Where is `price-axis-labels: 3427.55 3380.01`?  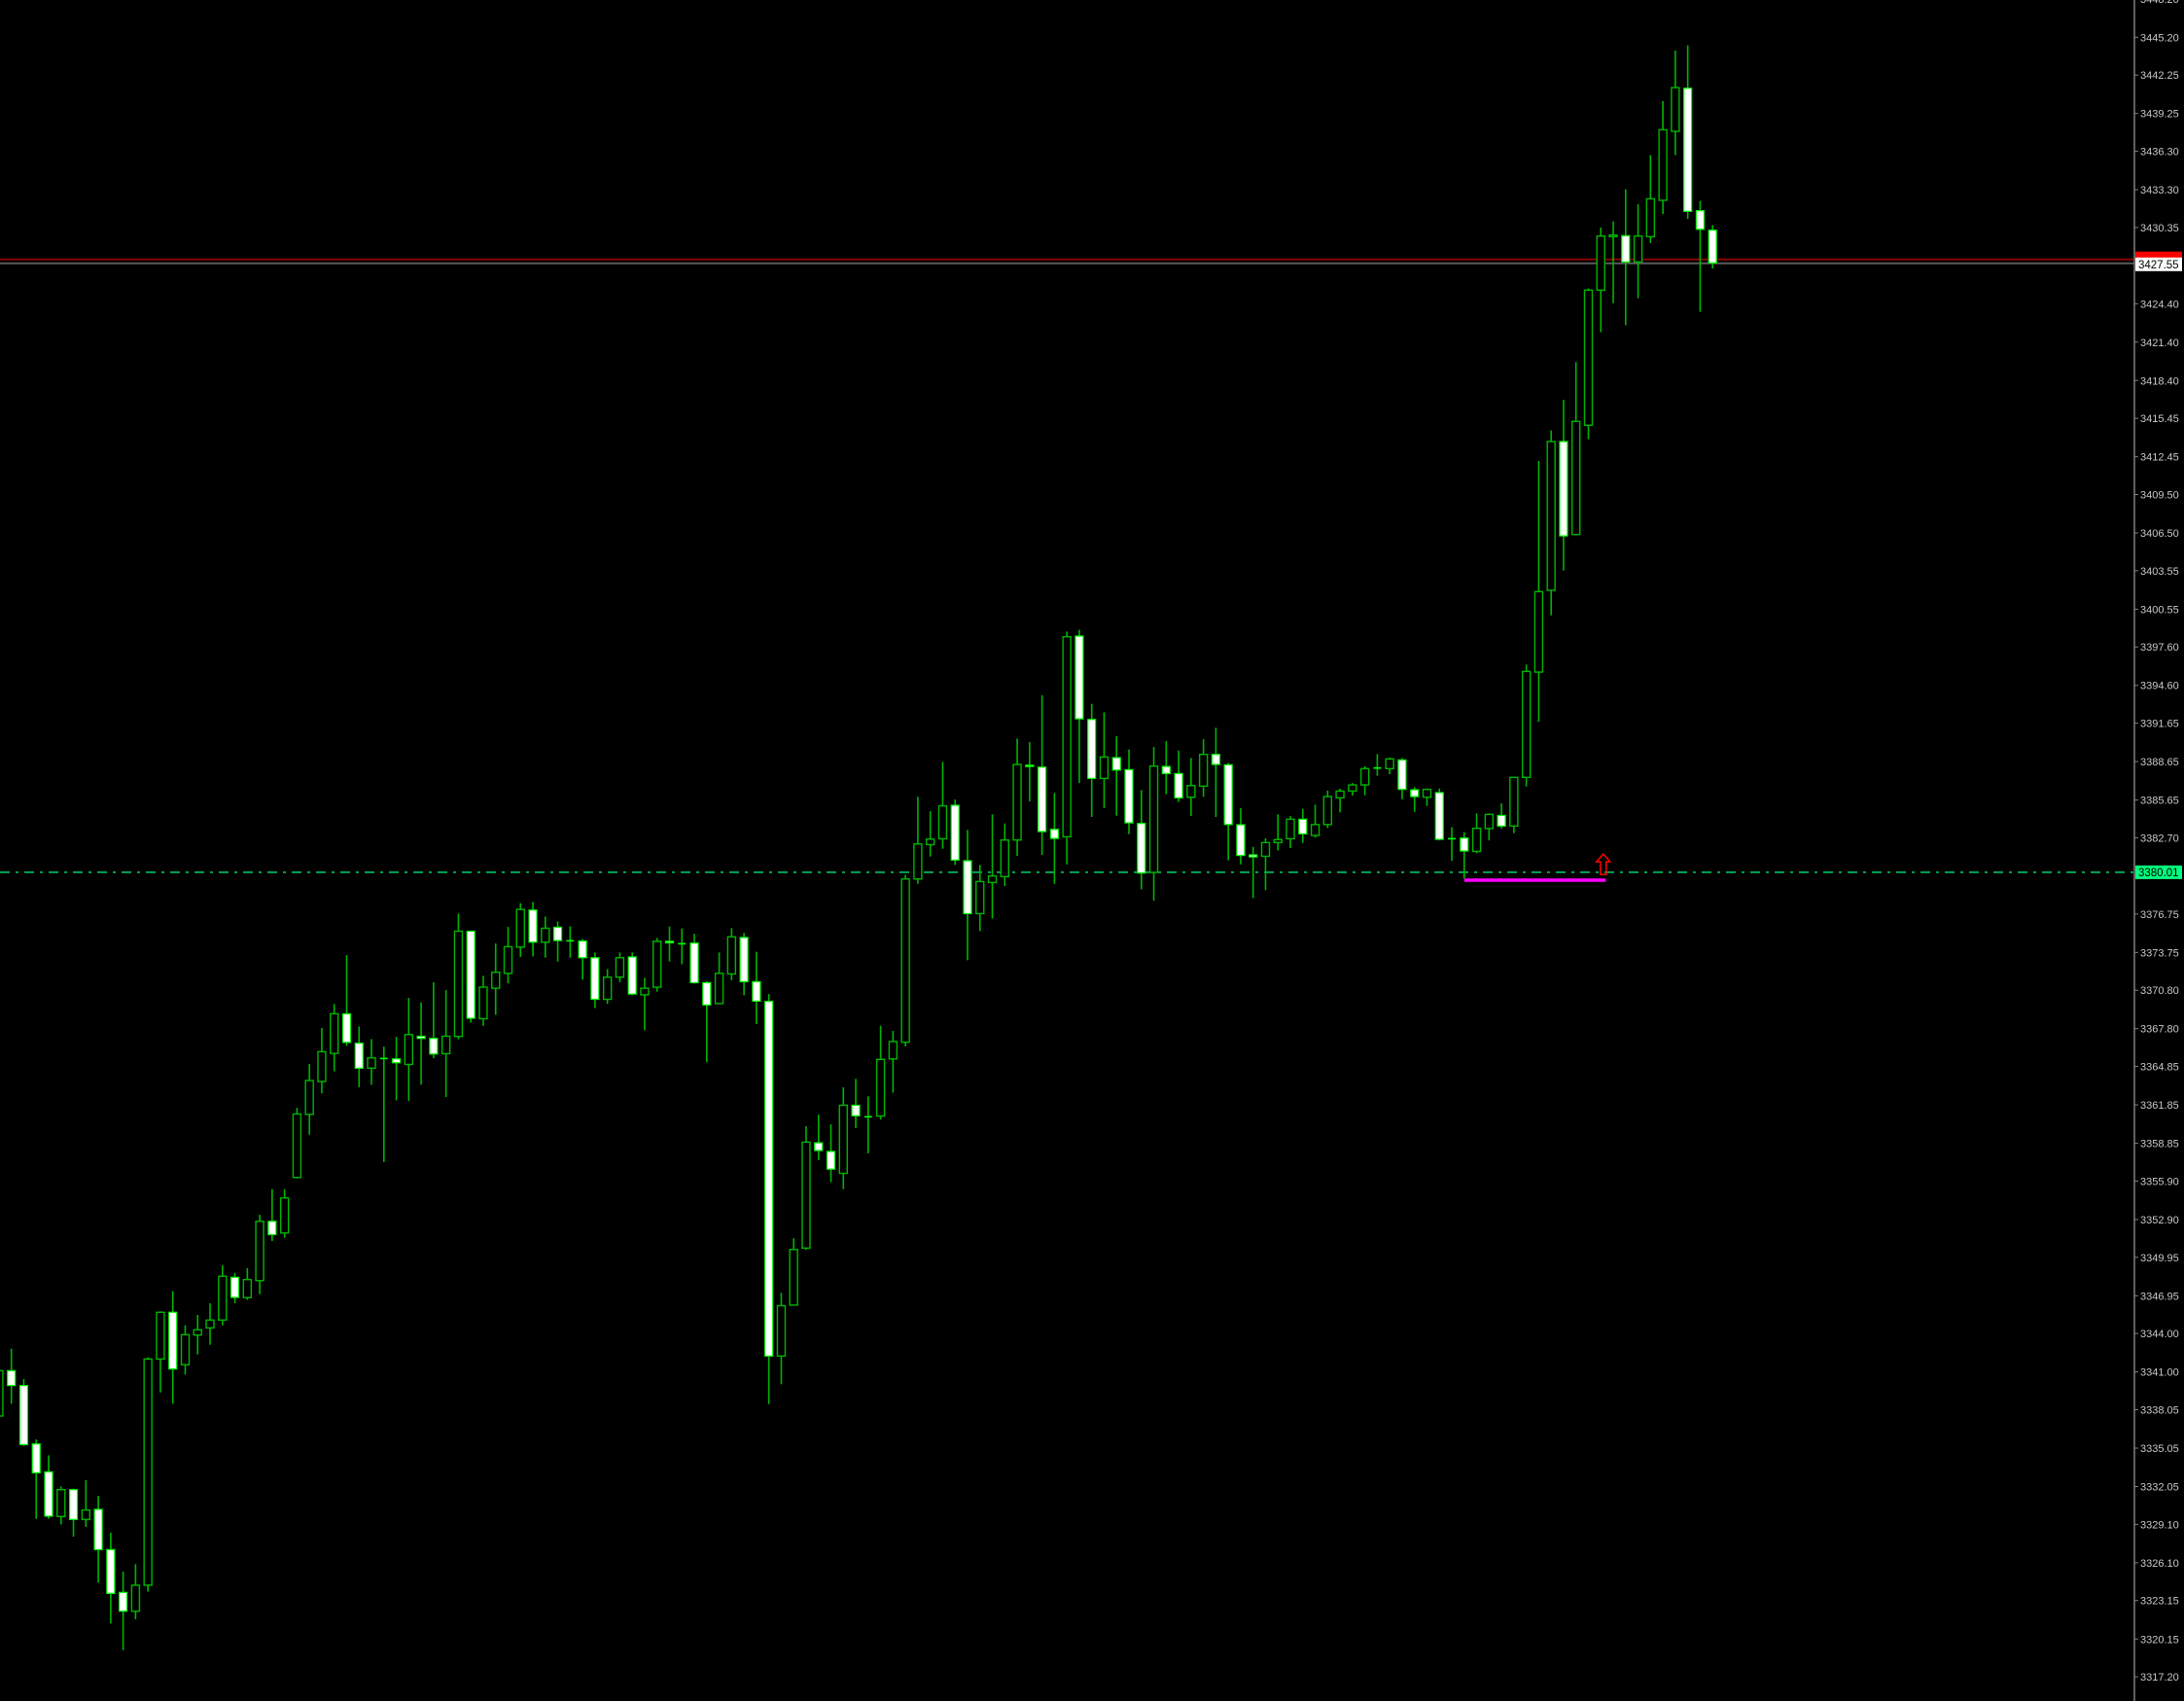 price-axis-labels: 3427.55 3380.01 is located at coordinates (2158, 565).